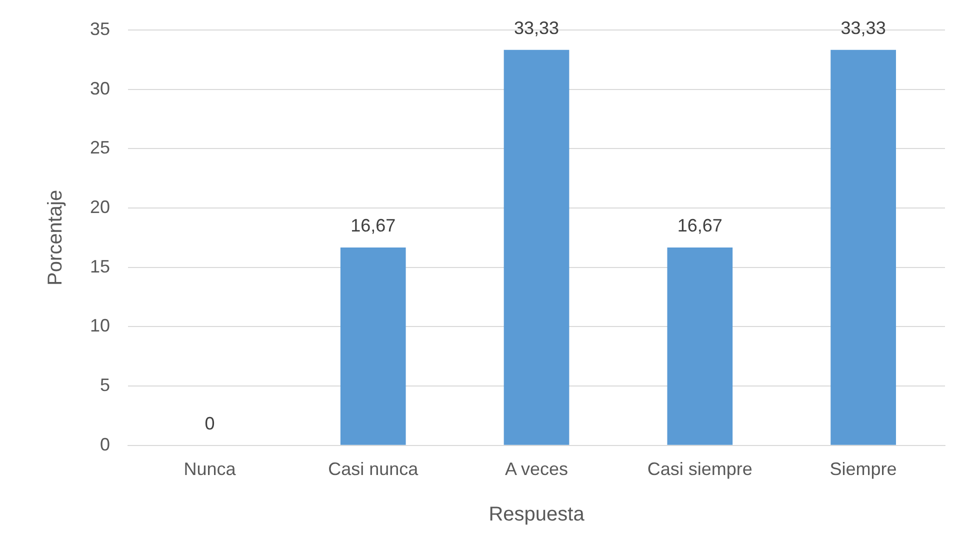  I want to click on x-tick-label: Nunca, so click(210, 469).